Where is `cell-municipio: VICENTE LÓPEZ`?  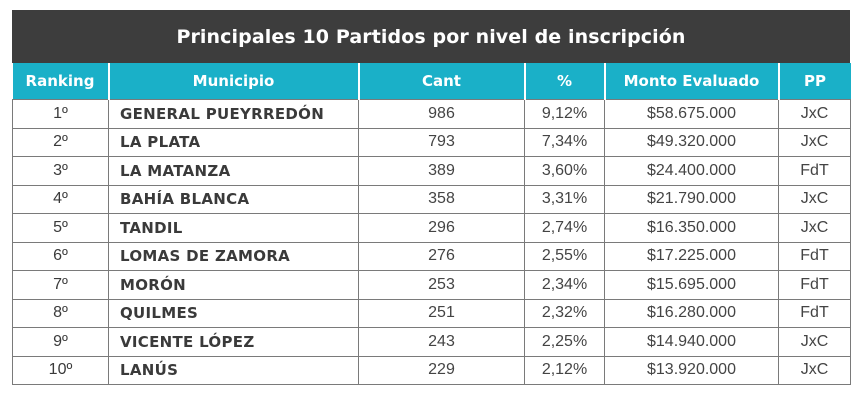
cell-municipio: VICENTE LÓPEZ is located at coordinates (233, 342).